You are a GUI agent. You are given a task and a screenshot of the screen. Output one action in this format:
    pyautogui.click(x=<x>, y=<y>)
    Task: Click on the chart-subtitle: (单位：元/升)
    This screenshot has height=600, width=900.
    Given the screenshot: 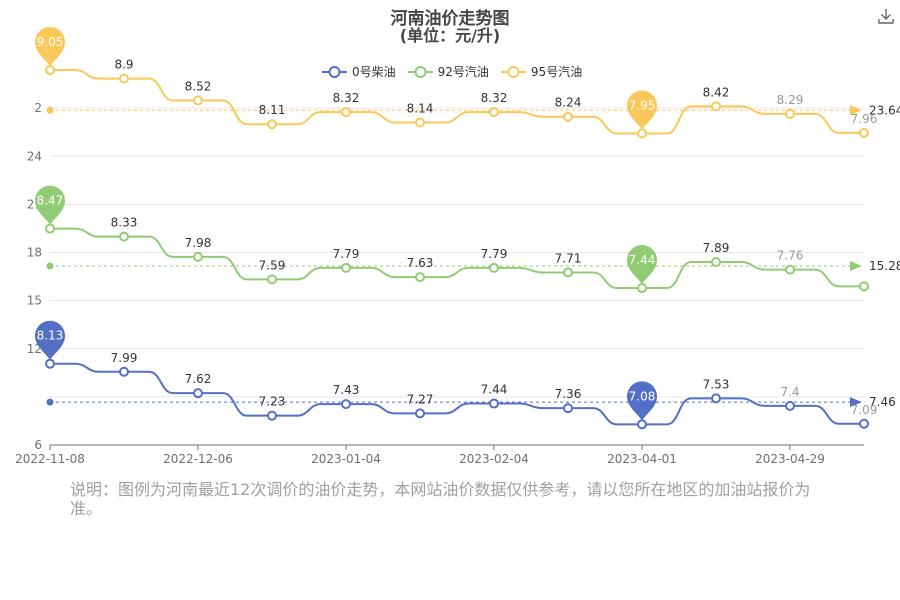 What is the action you would take?
    pyautogui.click(x=450, y=35)
    